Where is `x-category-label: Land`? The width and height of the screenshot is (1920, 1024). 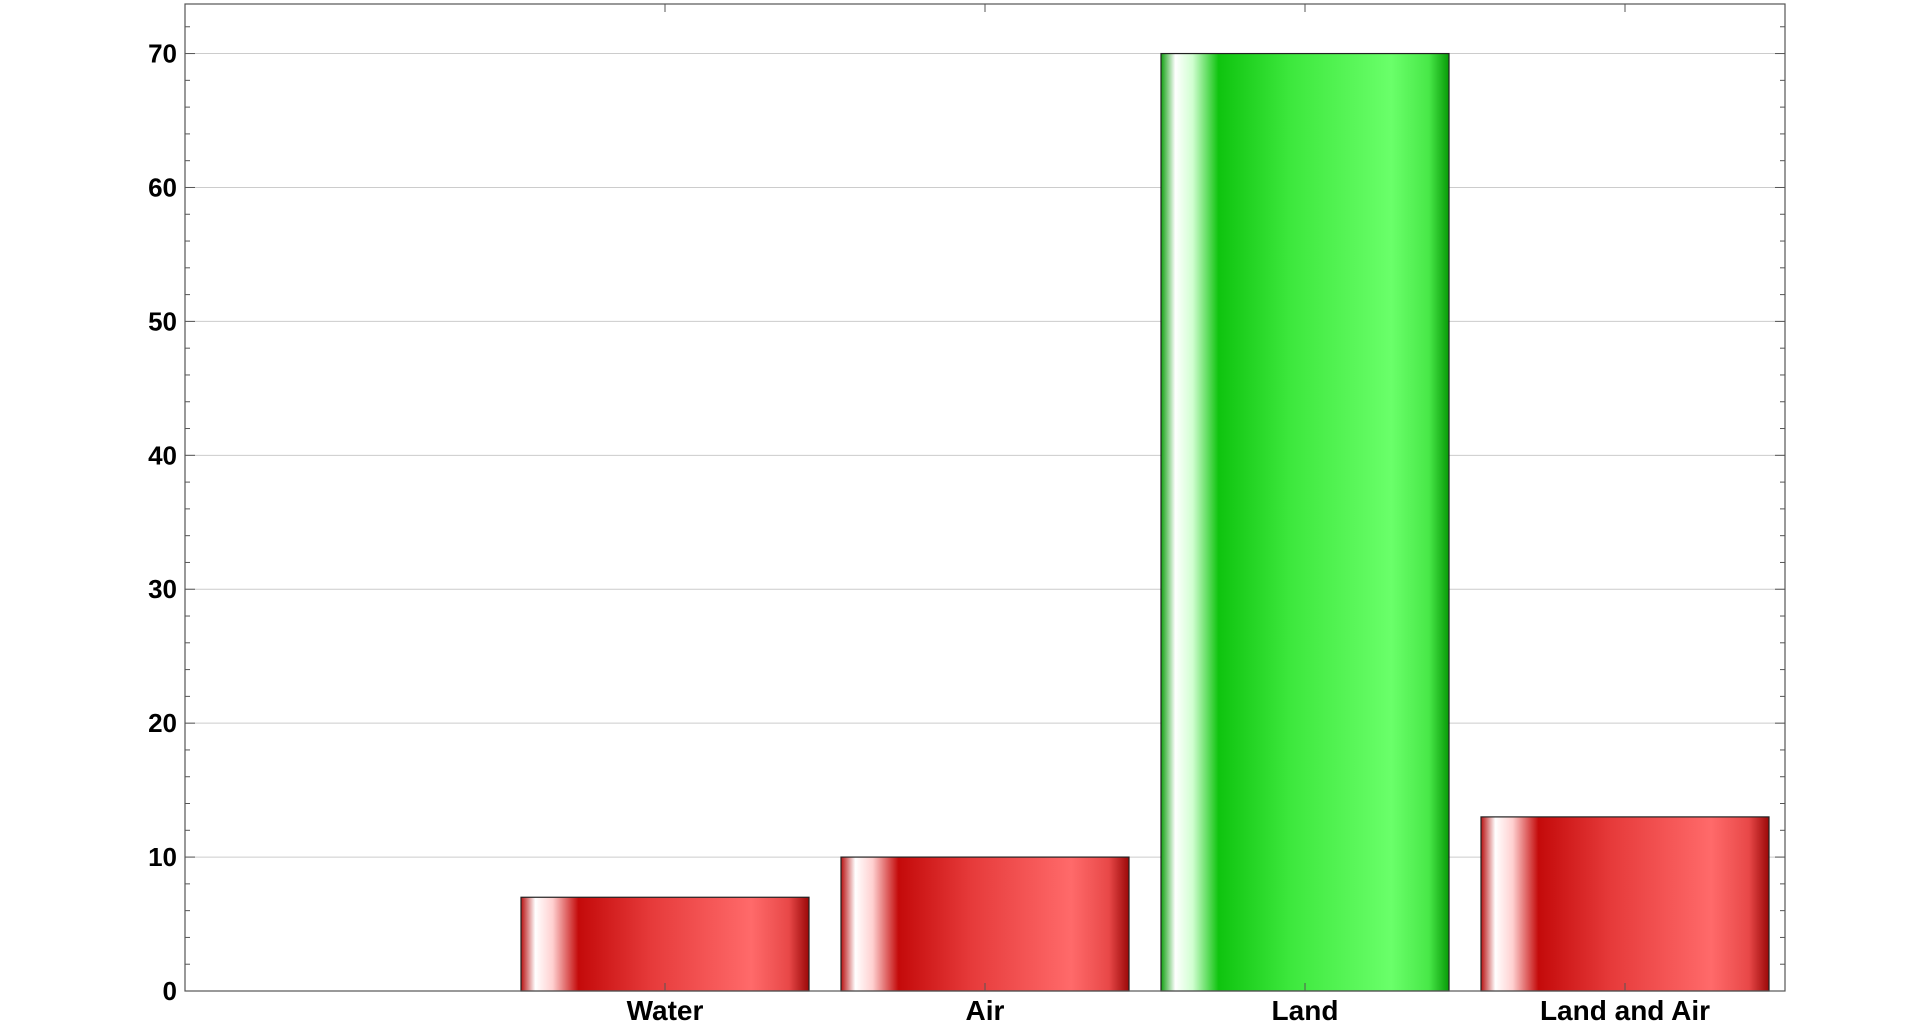
x-category-label: Land is located at coordinates (1305, 1009).